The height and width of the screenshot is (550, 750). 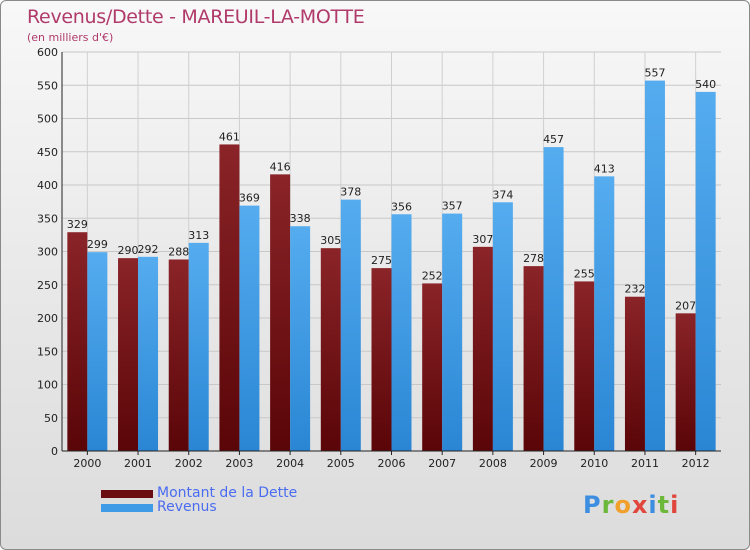 I want to click on x-tick-label: 2012, so click(x=696, y=463).